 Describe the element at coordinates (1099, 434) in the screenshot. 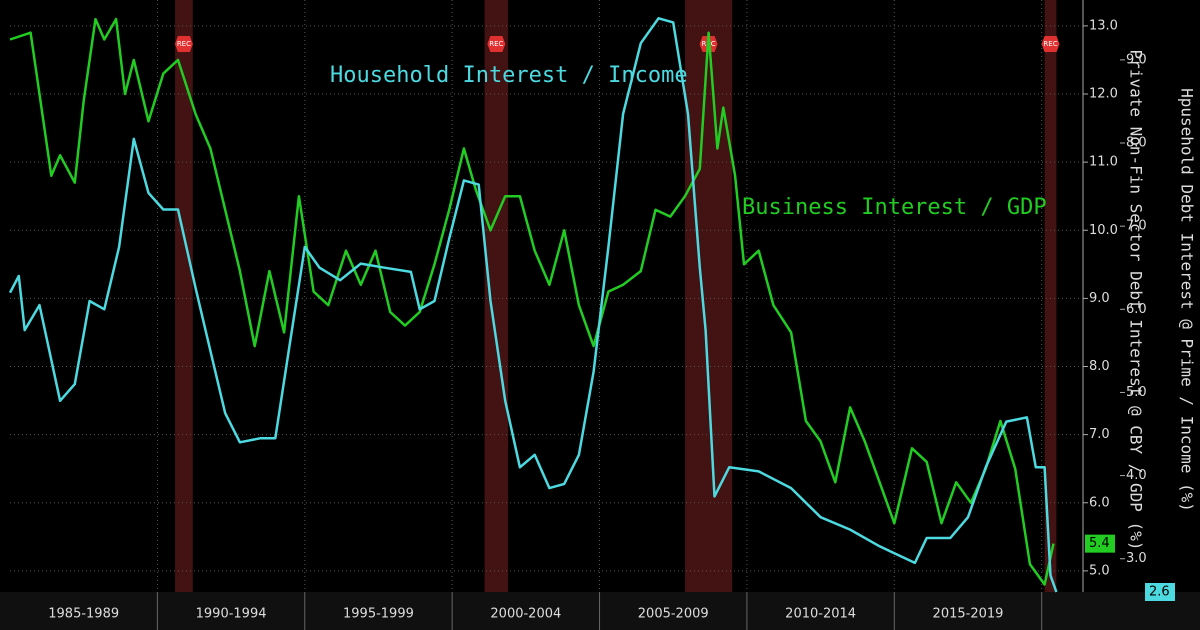

I see `y-tick-label: 7.0` at that location.